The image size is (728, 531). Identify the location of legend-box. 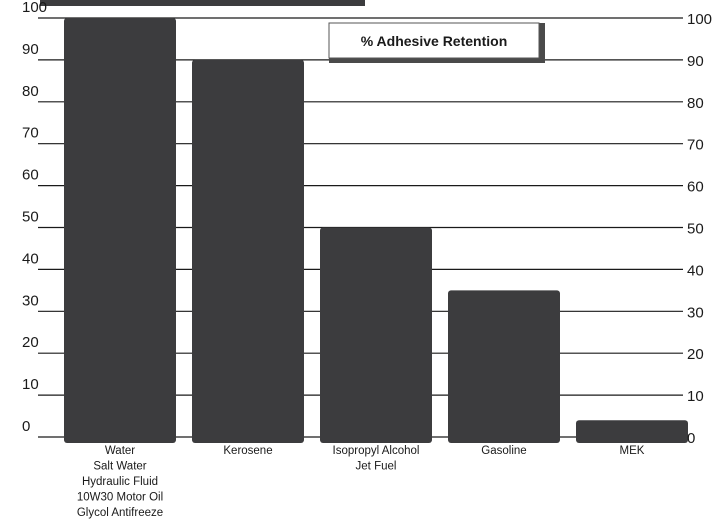
(434, 40).